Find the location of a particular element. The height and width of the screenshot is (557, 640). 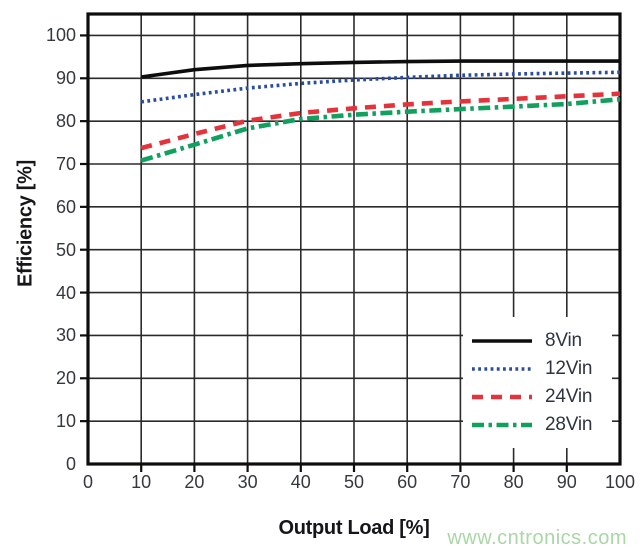

y-tick-label: 0 is located at coordinates (70, 464).